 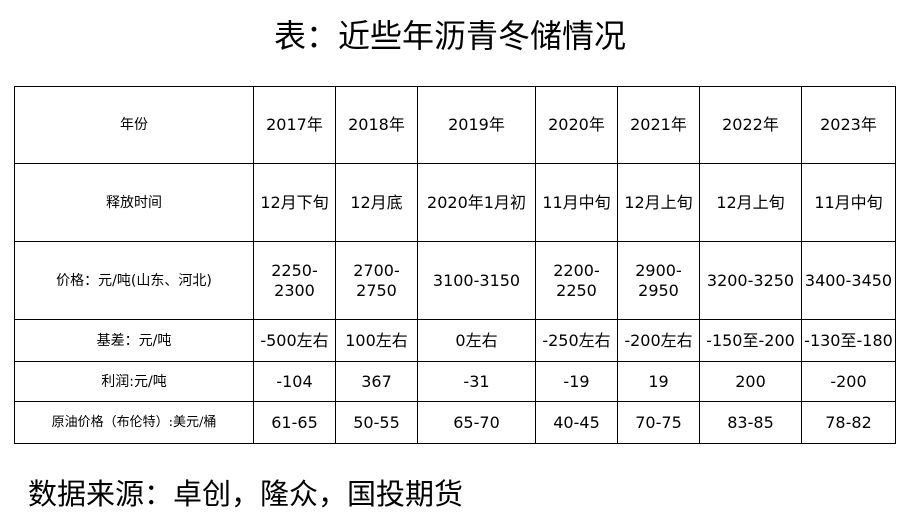 I want to click on page-title: 表：近些年沥青冬储情况, so click(x=449, y=36).